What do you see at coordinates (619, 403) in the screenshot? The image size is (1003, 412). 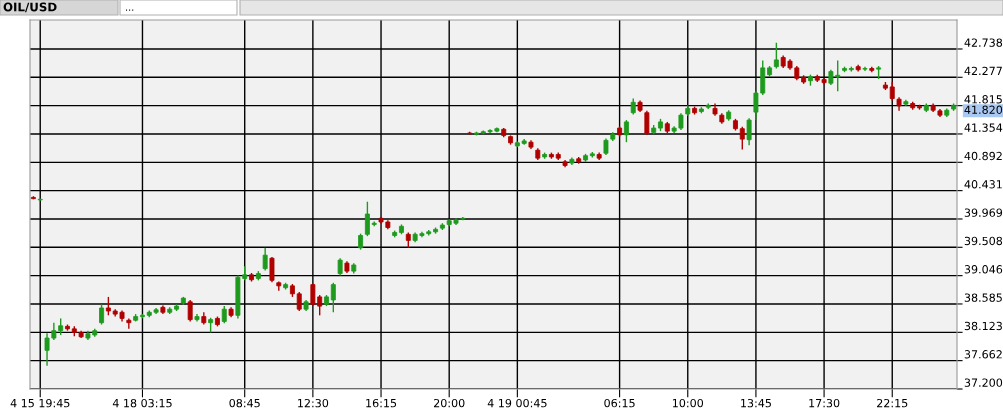 I see `x-tick-label: 06:15` at bounding box center [619, 403].